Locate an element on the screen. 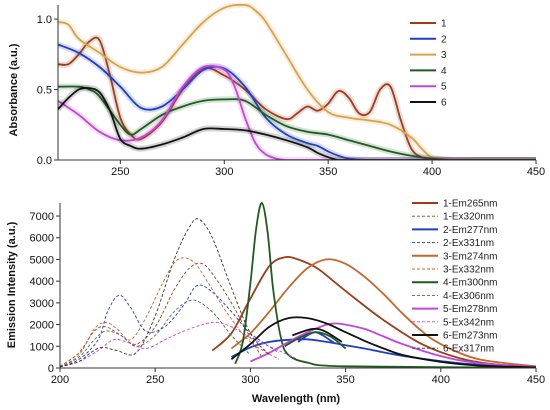  absorbance-y-tick-label: 1.0 is located at coordinates (44, 20).